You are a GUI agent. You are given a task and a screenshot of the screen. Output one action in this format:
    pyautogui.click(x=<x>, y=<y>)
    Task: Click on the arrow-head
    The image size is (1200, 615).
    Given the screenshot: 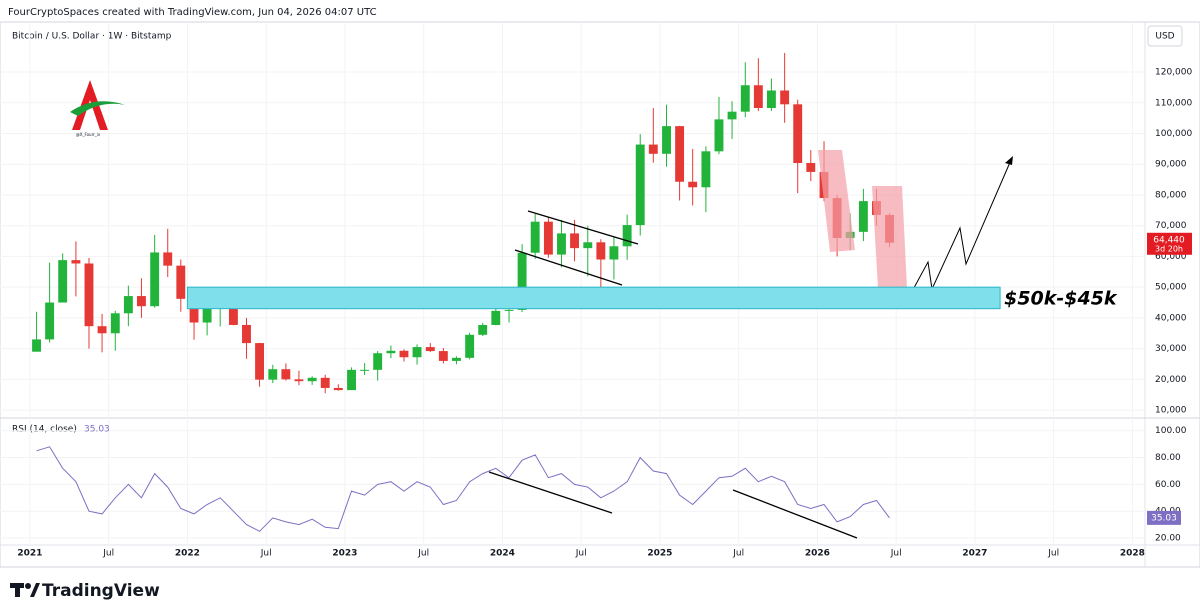 What is the action you would take?
    pyautogui.click(x=1009, y=160)
    